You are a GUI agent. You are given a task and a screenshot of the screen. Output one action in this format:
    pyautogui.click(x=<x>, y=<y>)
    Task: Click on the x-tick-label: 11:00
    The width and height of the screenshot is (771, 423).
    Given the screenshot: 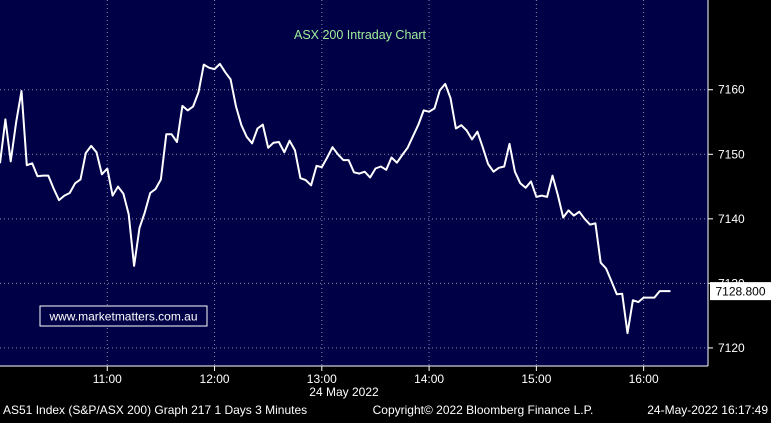 What is the action you would take?
    pyautogui.click(x=107, y=379)
    